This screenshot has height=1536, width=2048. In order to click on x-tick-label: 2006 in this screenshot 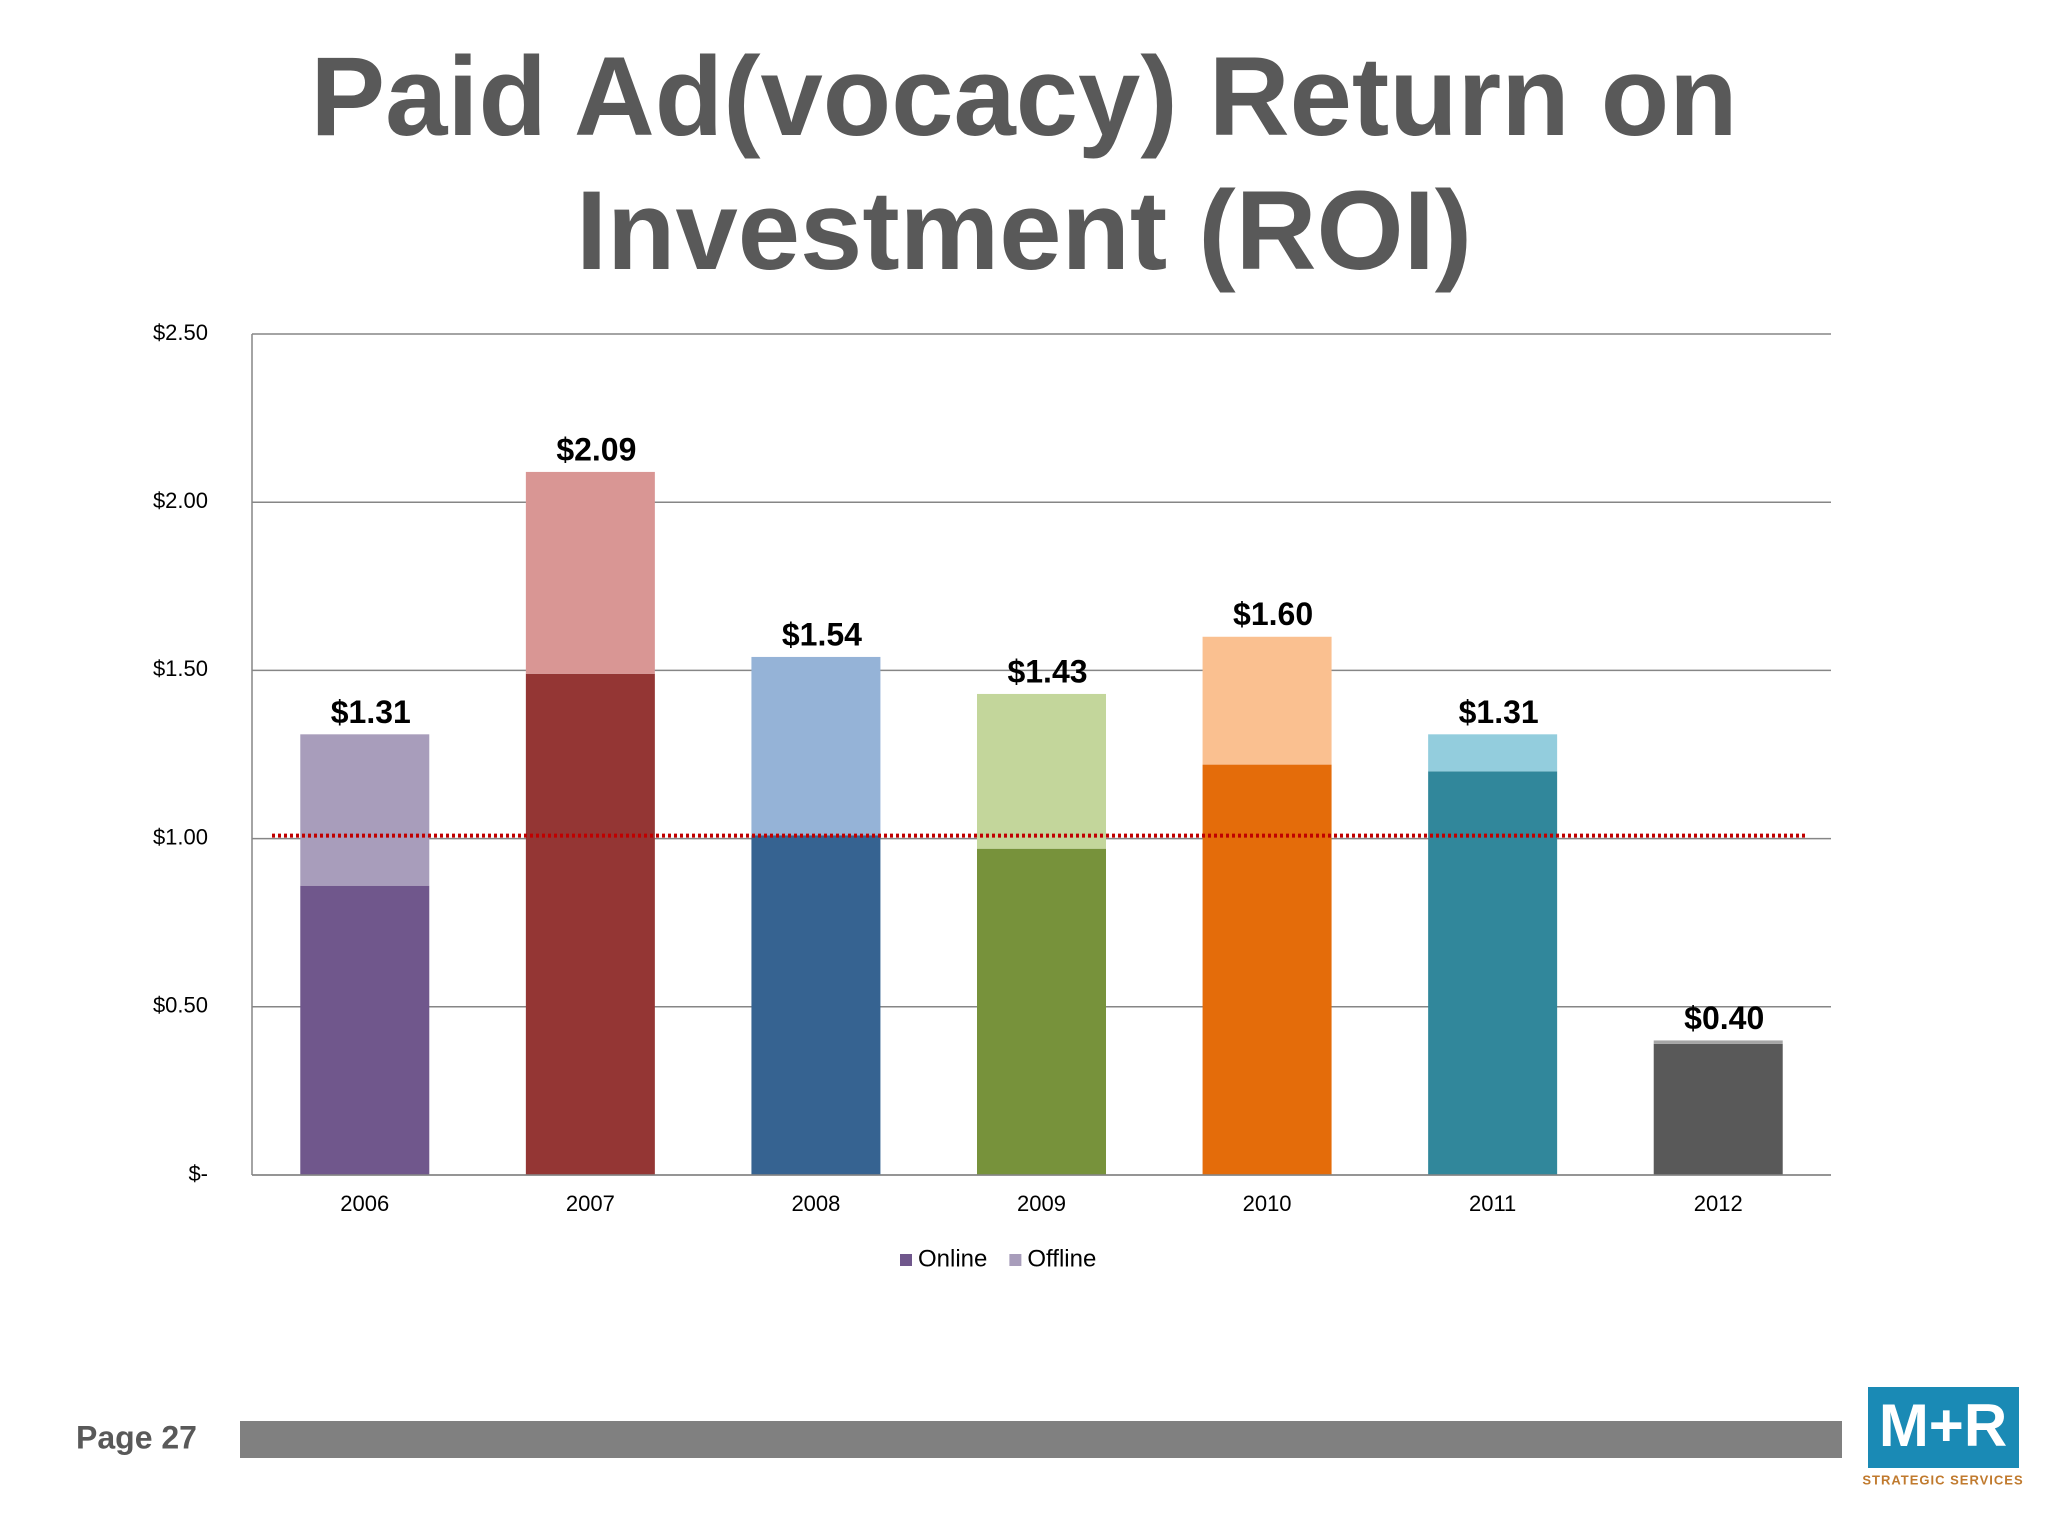, I will do `click(364, 1203)`.